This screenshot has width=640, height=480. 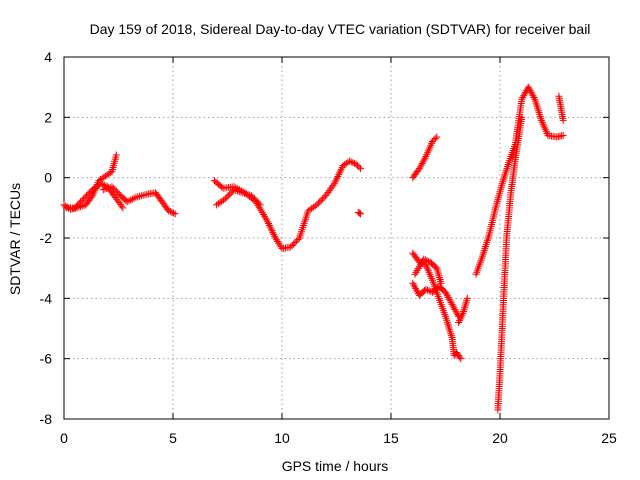 What do you see at coordinates (609, 438) in the screenshot?
I see `x-tick-label: 25` at bounding box center [609, 438].